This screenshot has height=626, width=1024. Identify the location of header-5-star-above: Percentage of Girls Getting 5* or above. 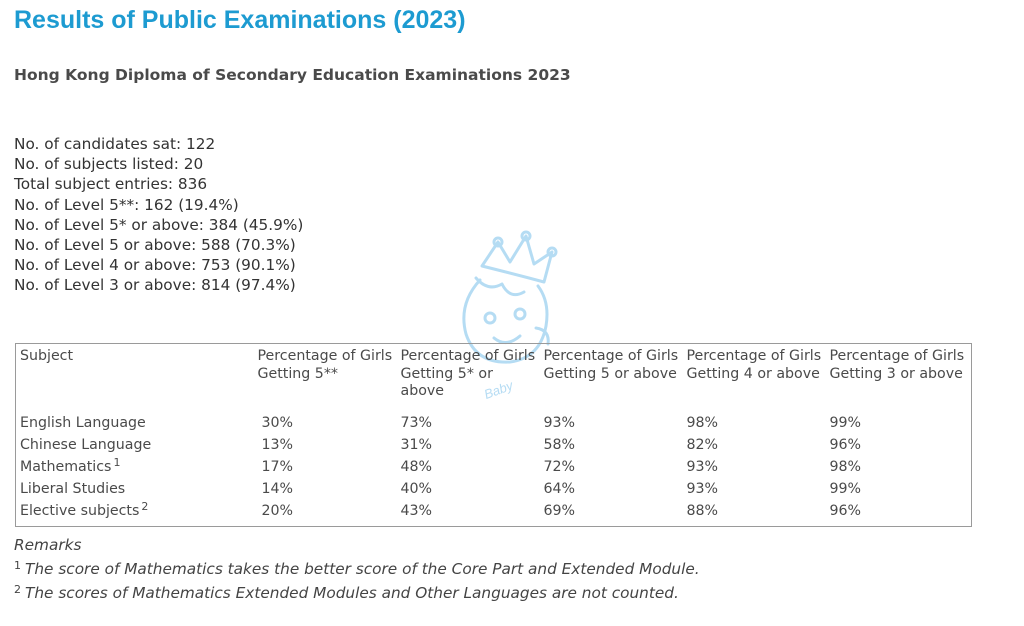
(468, 373).